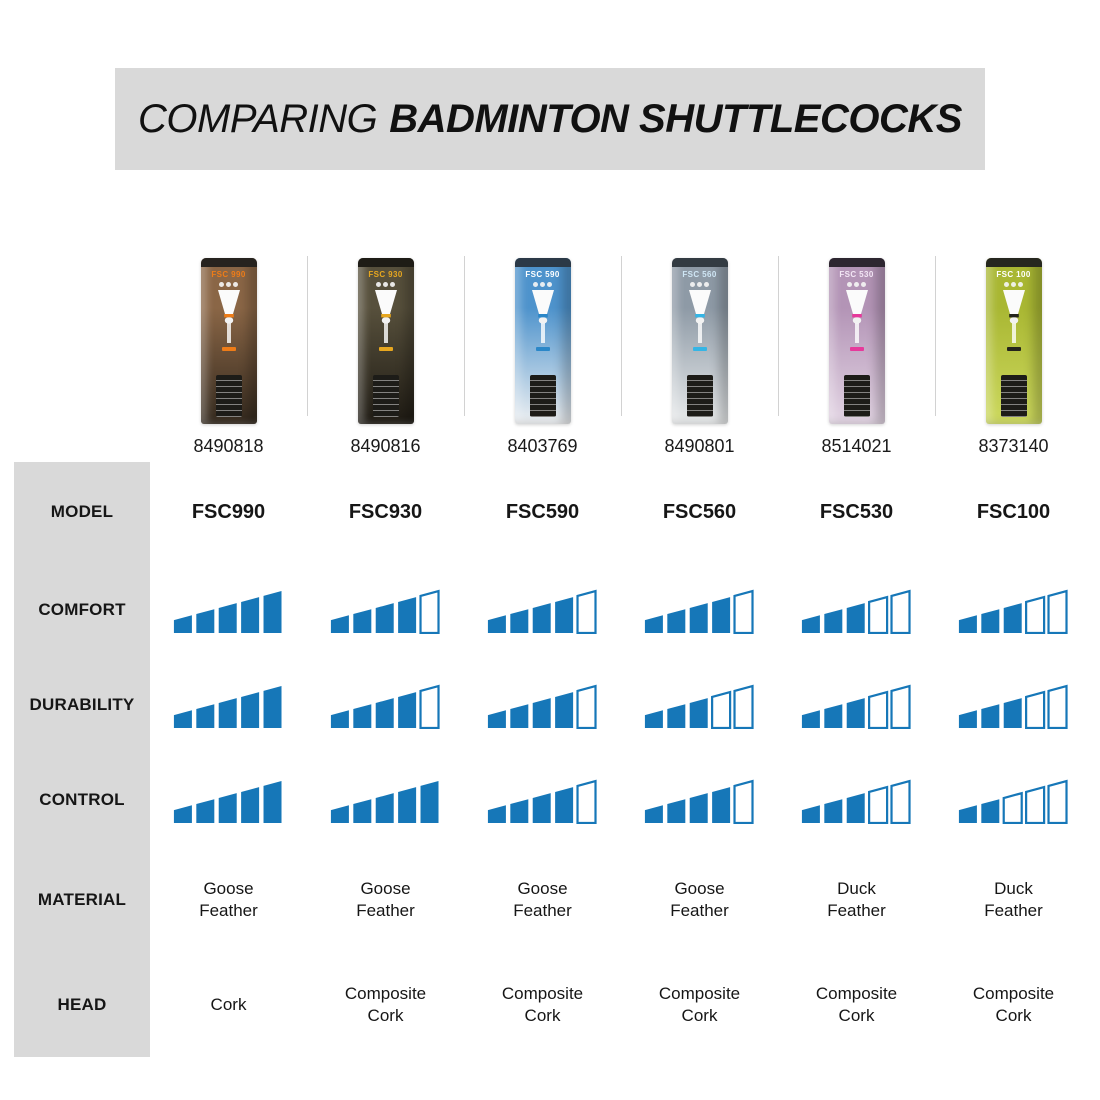  Describe the element at coordinates (1013, 274) in the screenshot. I see `tube-pack-label: FSC 100` at that location.